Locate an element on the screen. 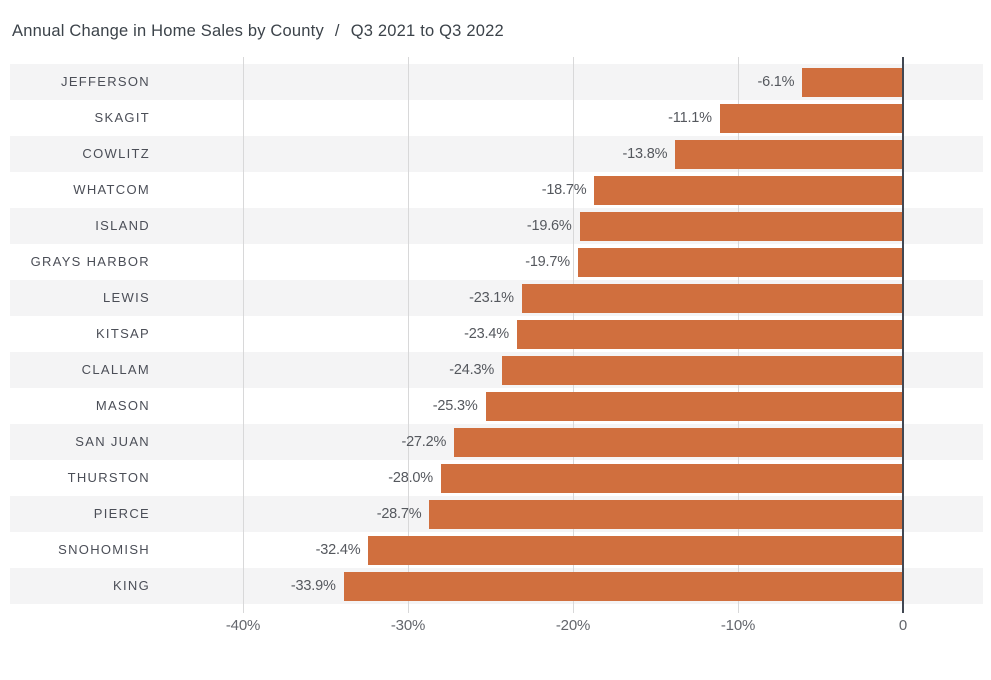  bar-row-pierce: PIERCE -28.7% is located at coordinates (495, 514).